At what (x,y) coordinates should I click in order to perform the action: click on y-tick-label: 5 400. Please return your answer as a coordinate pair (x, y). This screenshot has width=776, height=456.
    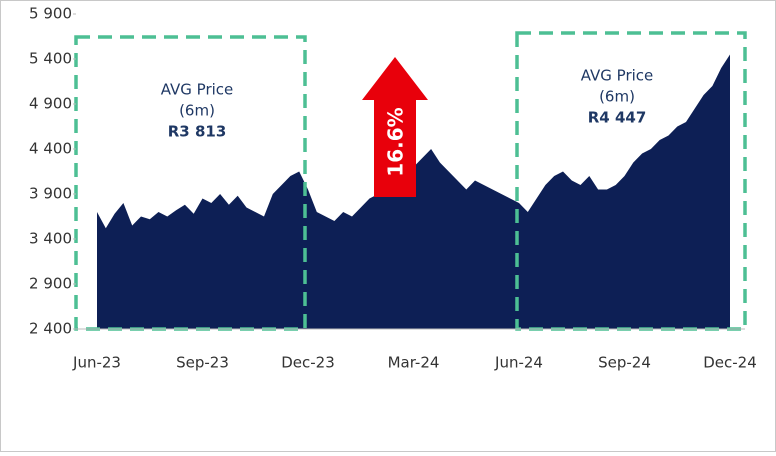
    Looking at the image, I should click on (50, 59).